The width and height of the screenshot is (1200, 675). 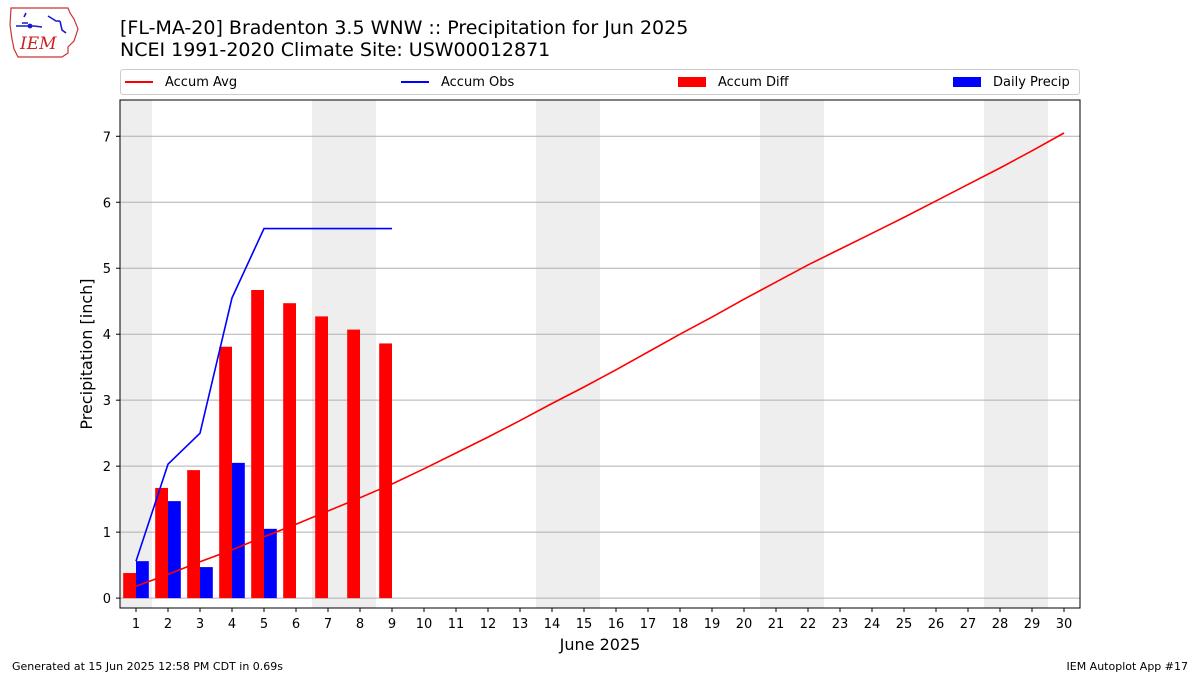 I want to click on x-tick-label: 22, so click(x=808, y=624).